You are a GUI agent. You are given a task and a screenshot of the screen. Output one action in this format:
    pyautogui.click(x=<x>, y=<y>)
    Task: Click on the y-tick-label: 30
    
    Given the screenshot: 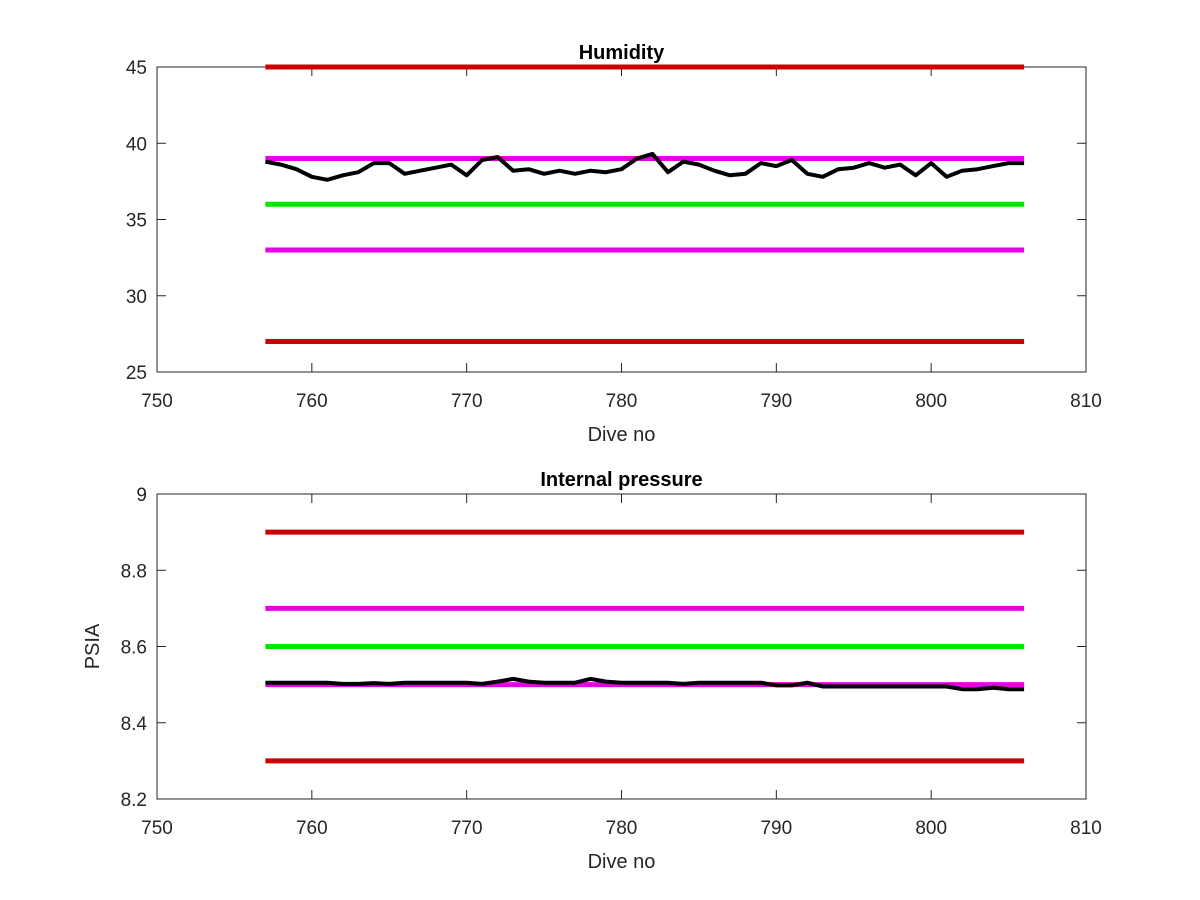 What is the action you would take?
    pyautogui.click(x=136, y=297)
    